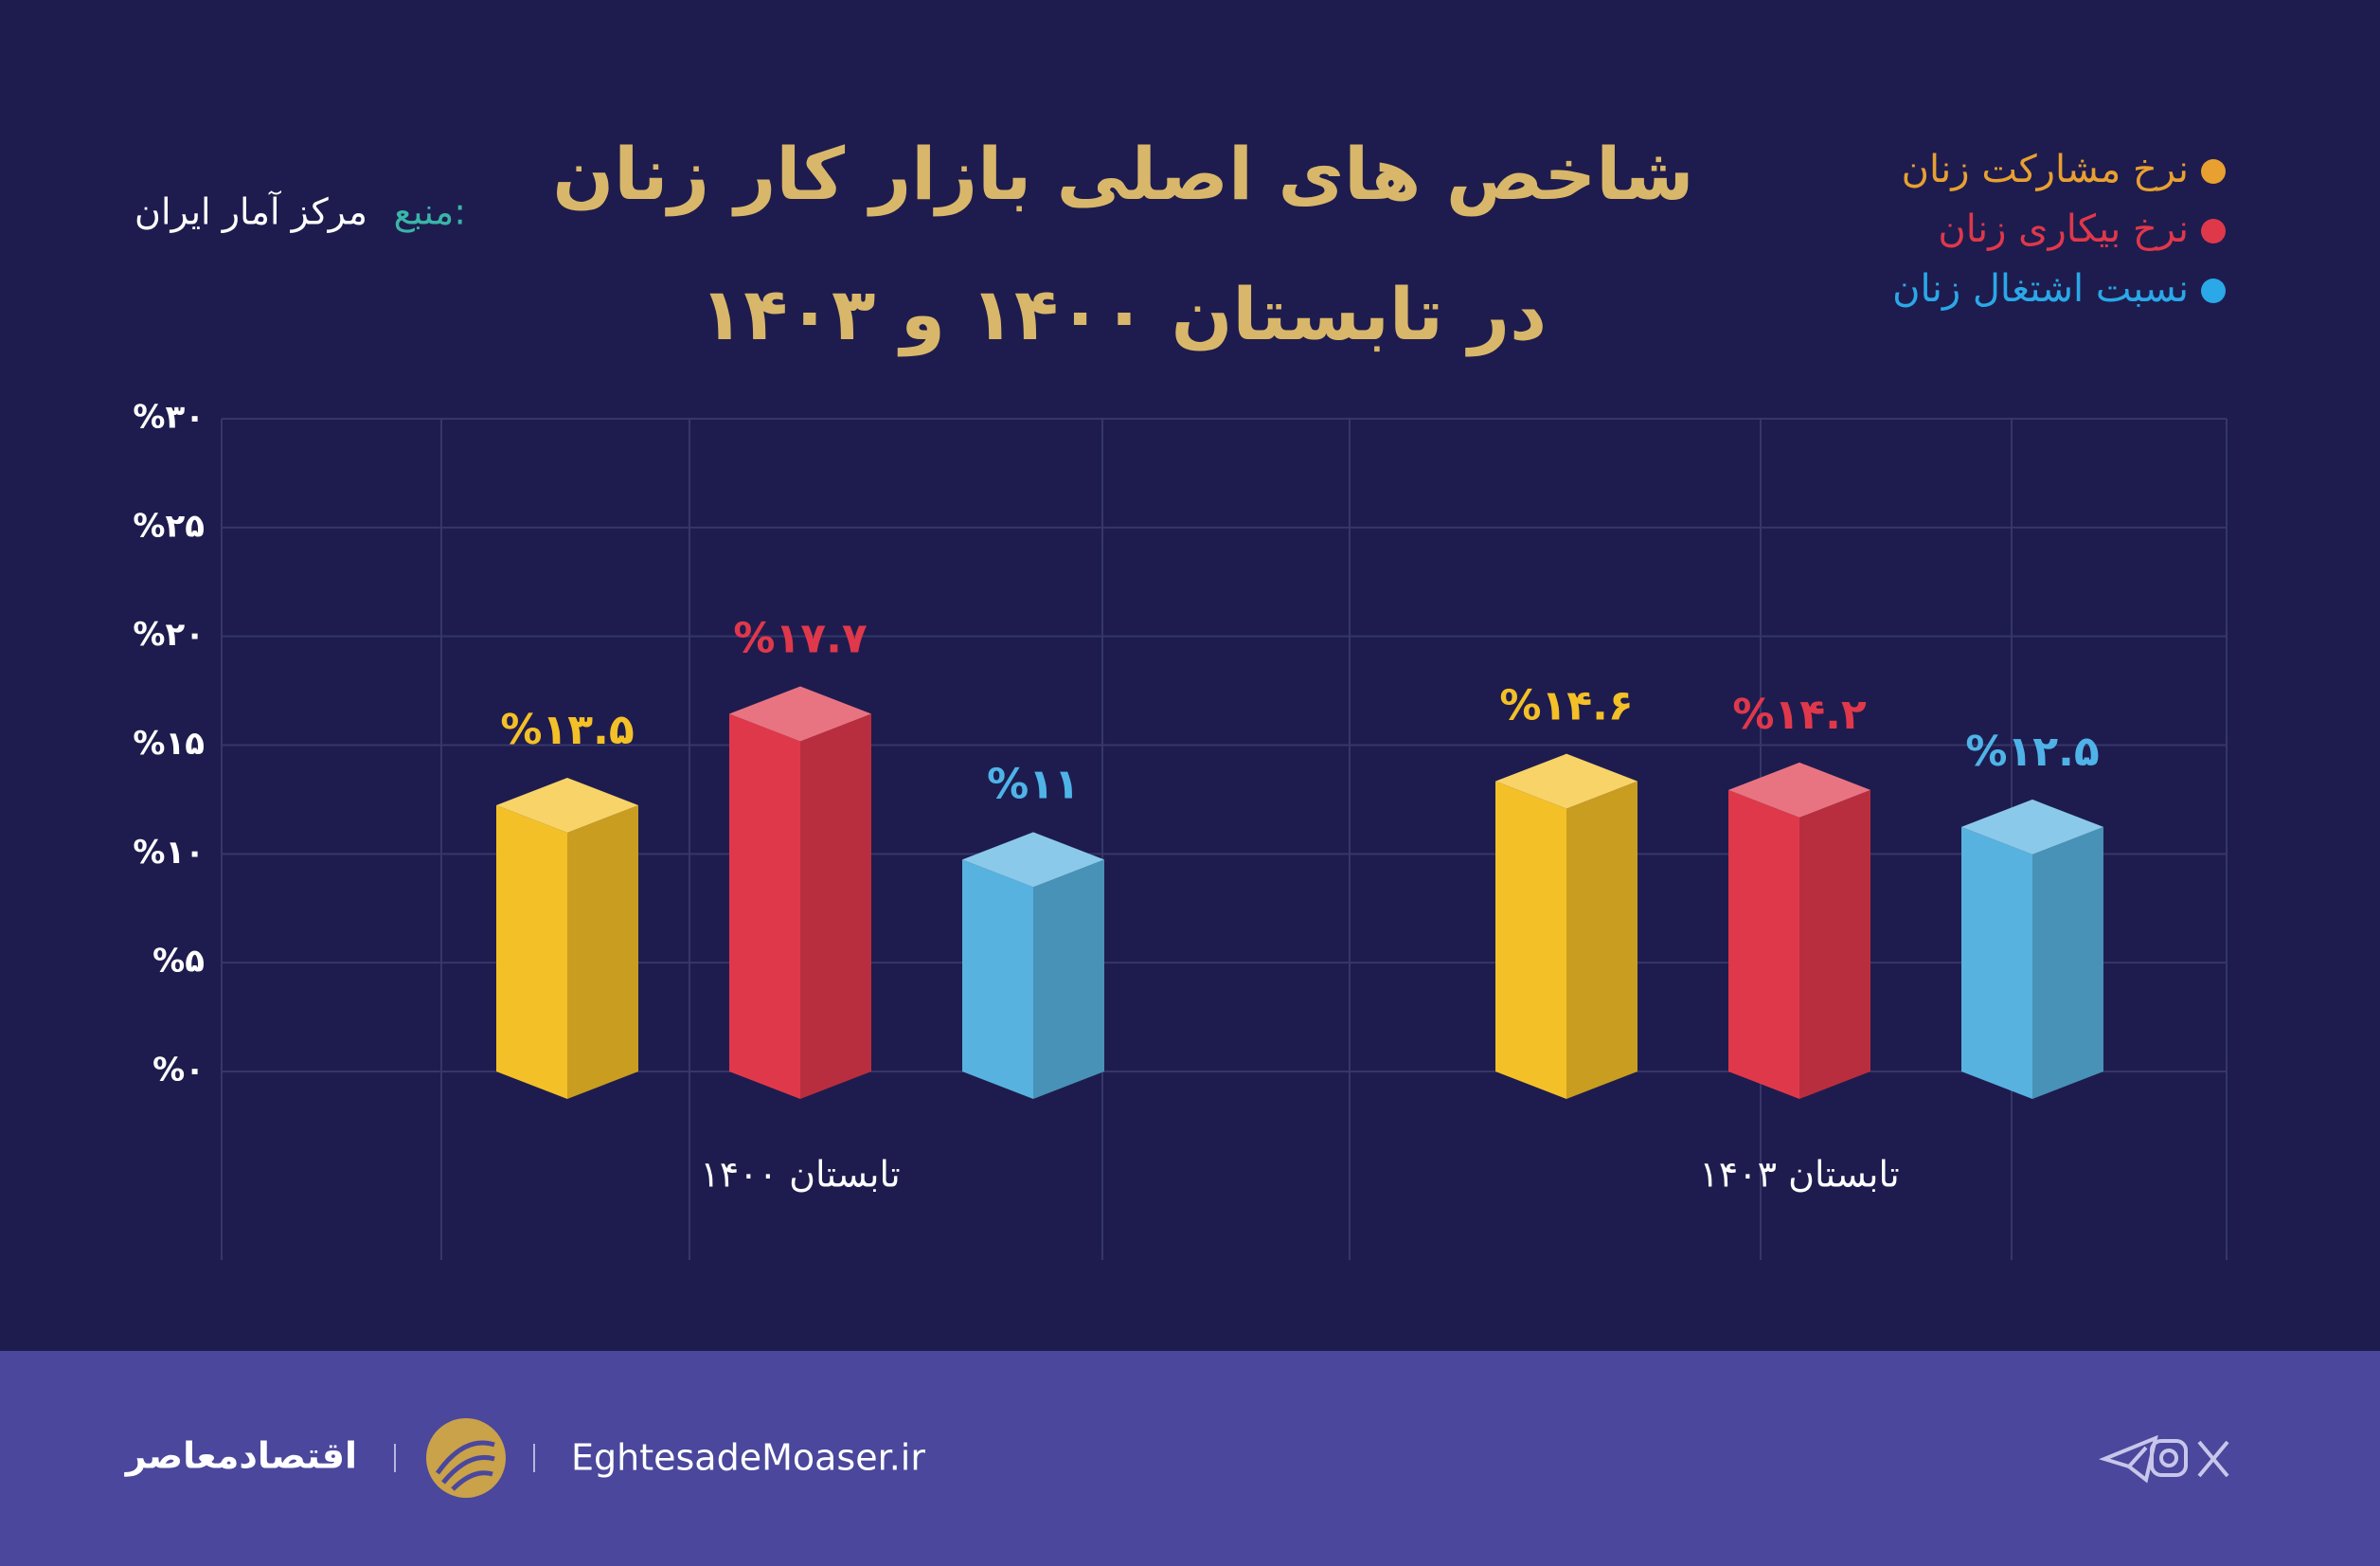 Image resolution: width=2380 pixels, height=1566 pixels. What do you see at coordinates (567, 730) in the screenshot?
I see `value-label: %۱۳.۵` at bounding box center [567, 730].